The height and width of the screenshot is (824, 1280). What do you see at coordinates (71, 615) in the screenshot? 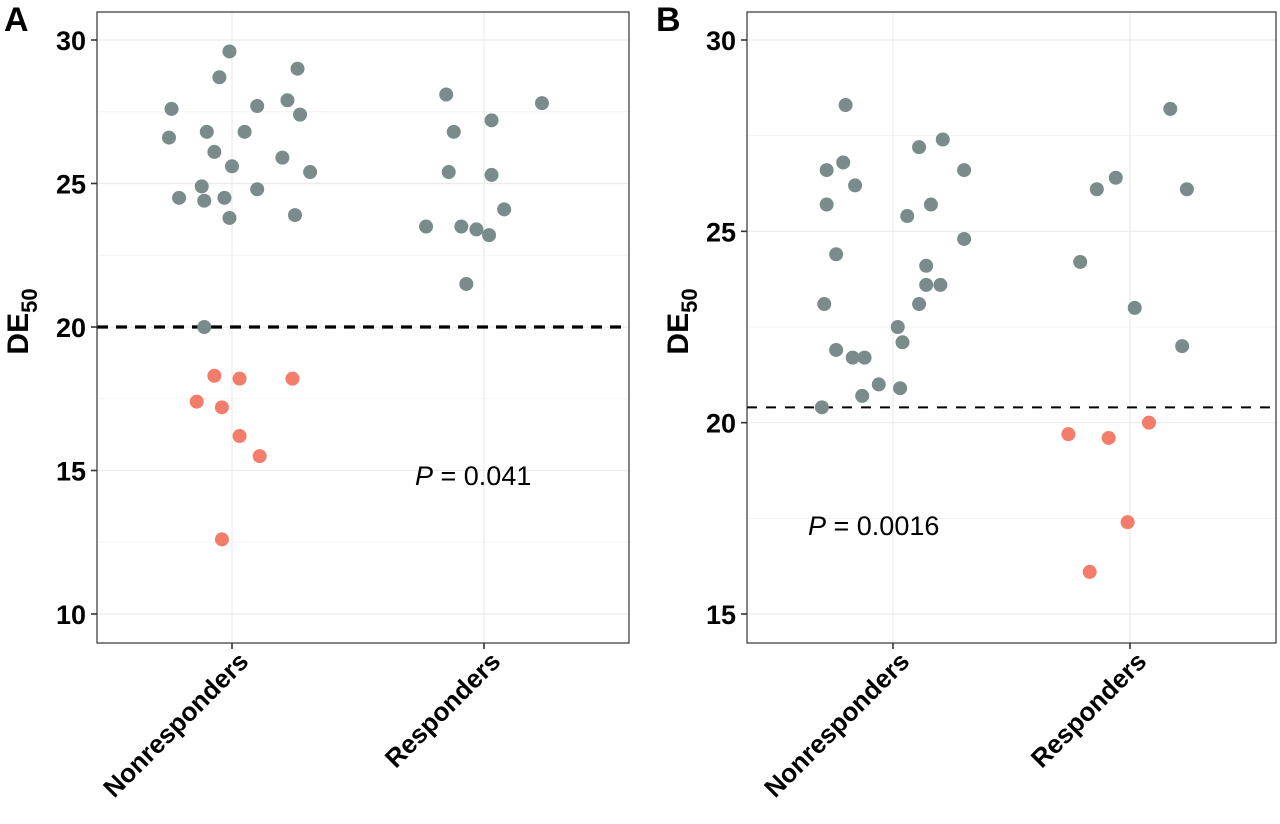
I see `y-tick-label: 10` at bounding box center [71, 615].